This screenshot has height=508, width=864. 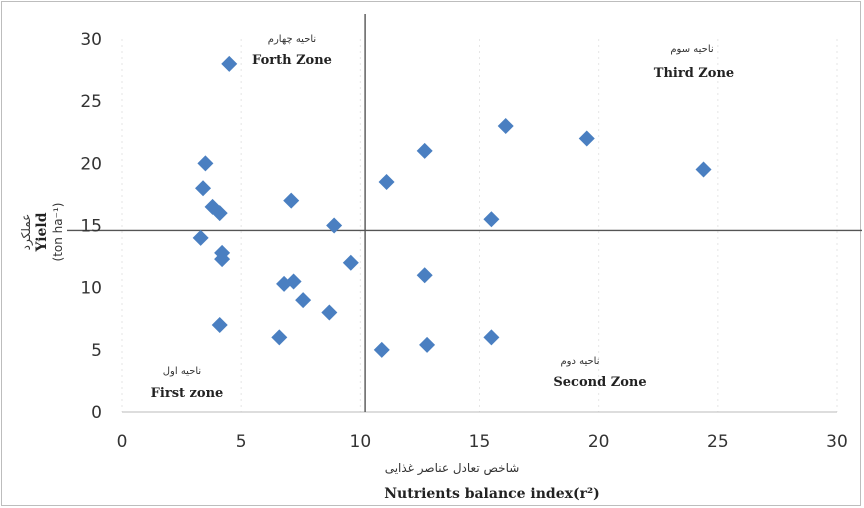 What do you see at coordinates (292, 60) in the screenshot?
I see `zone-label: Forth Zone` at bounding box center [292, 60].